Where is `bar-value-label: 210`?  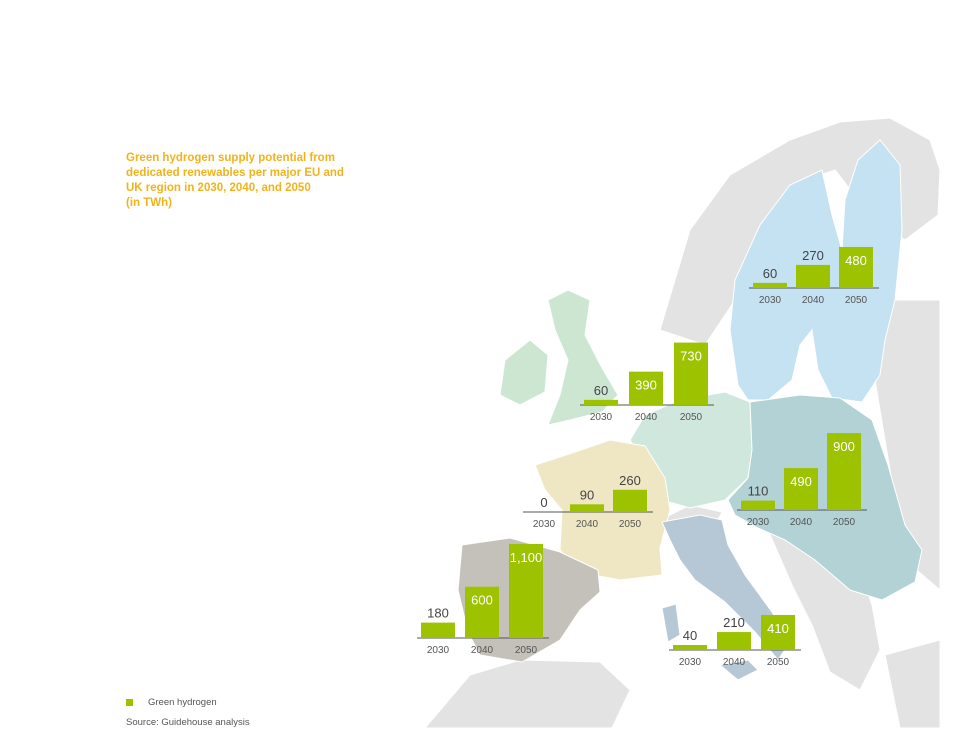
bar-value-label: 210 is located at coordinates (734, 622).